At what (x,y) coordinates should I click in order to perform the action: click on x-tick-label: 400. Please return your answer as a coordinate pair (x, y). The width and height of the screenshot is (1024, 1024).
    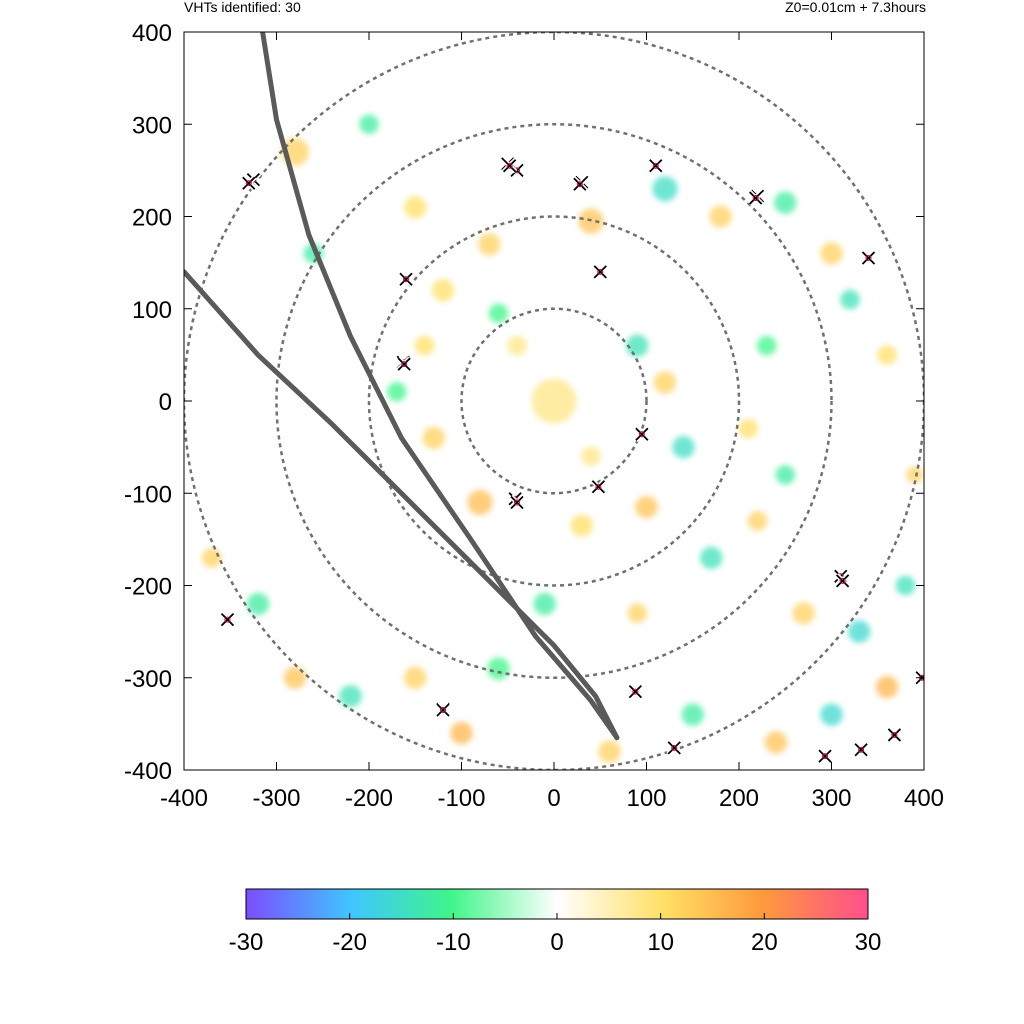
    Looking at the image, I should click on (924, 798).